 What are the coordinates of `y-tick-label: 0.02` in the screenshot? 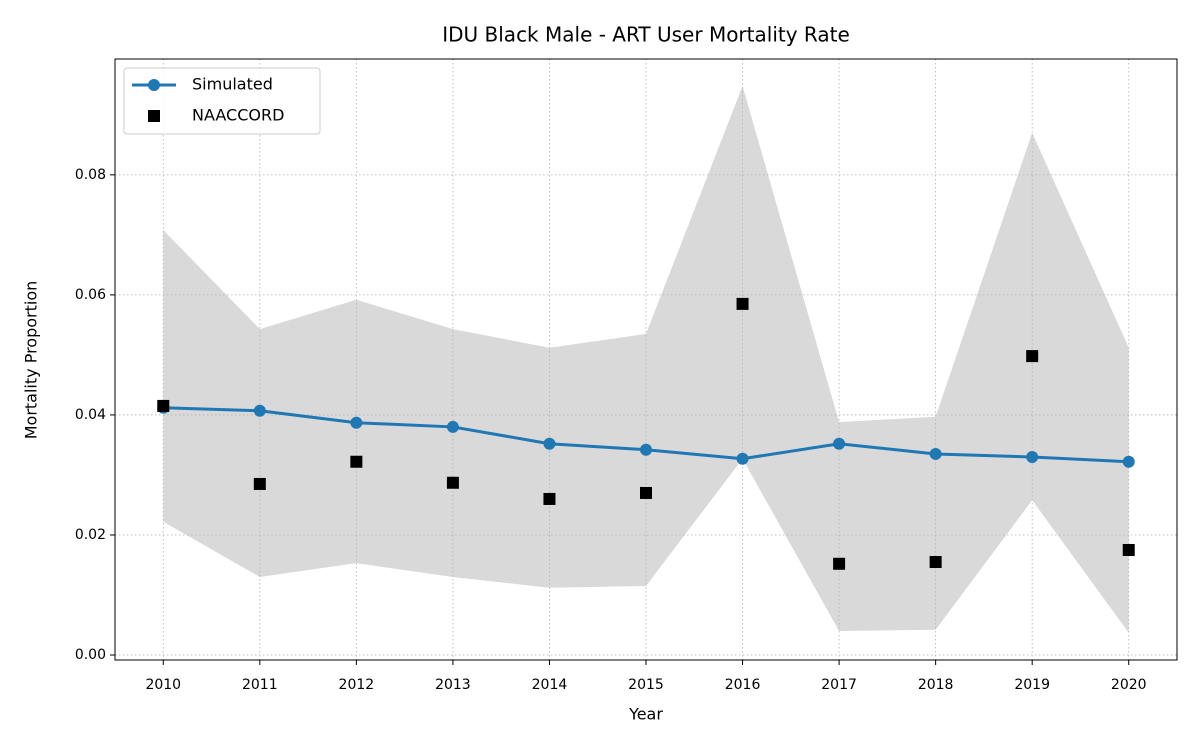 It's located at (90, 535).